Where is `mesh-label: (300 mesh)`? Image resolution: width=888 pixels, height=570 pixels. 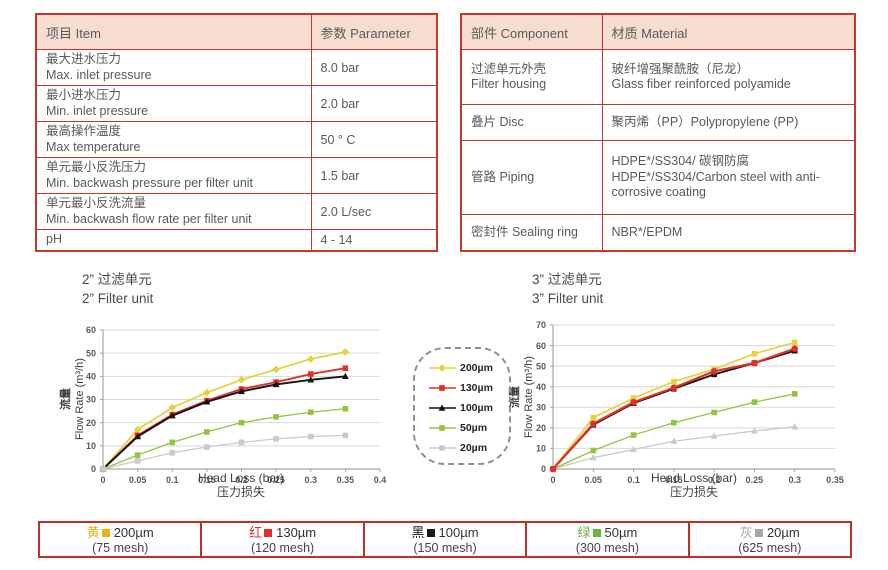
mesh-label: (300 mesh) is located at coordinates (607, 547).